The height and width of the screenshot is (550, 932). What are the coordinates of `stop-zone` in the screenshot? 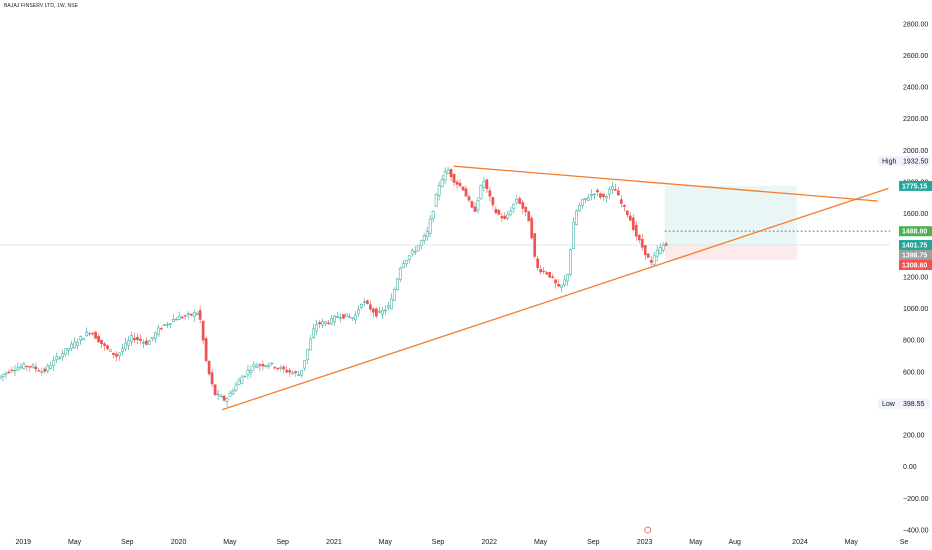 It's located at (730, 252).